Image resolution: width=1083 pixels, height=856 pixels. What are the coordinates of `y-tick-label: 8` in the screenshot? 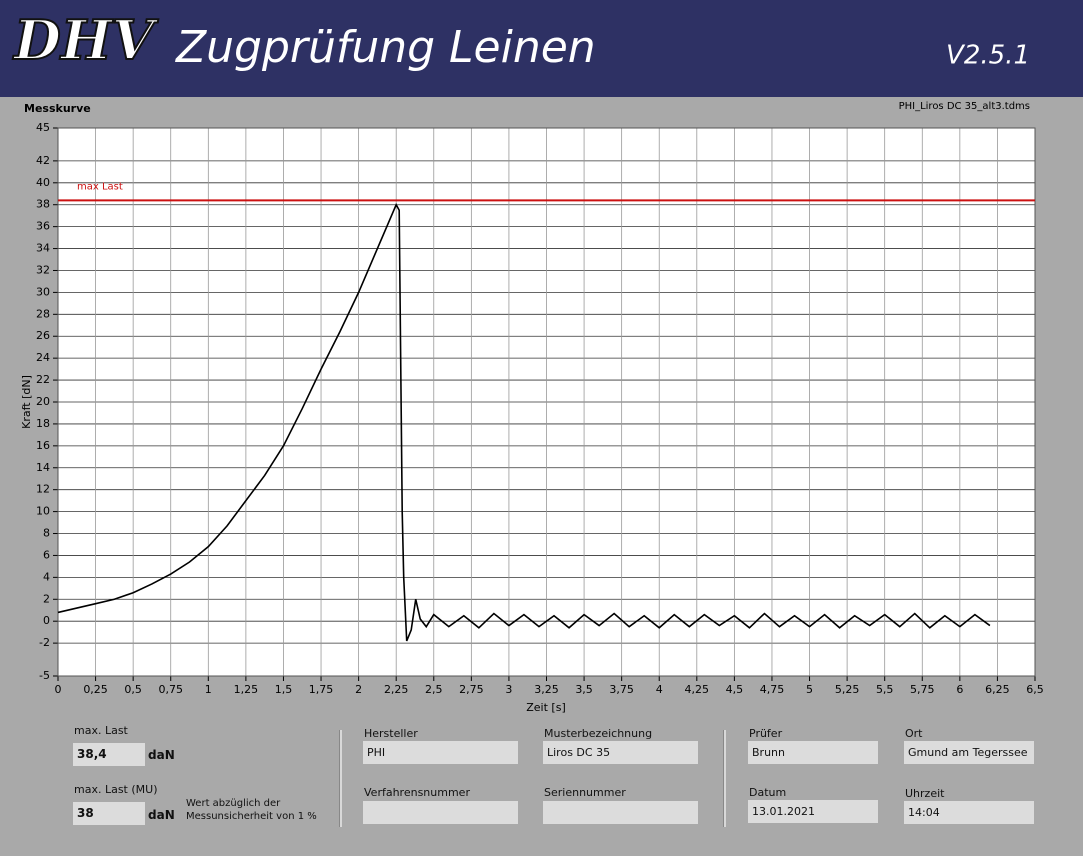 It's located at (46, 533).